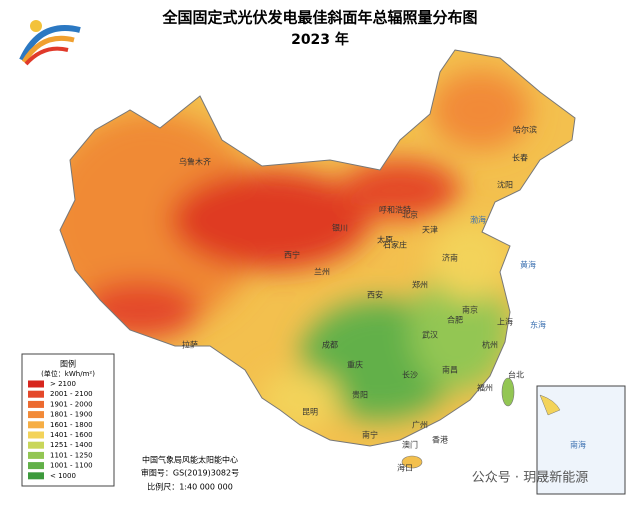 The width and height of the screenshot is (640, 506). What do you see at coordinates (450, 370) in the screenshot?
I see `city-label: 南昌` at bounding box center [450, 370].